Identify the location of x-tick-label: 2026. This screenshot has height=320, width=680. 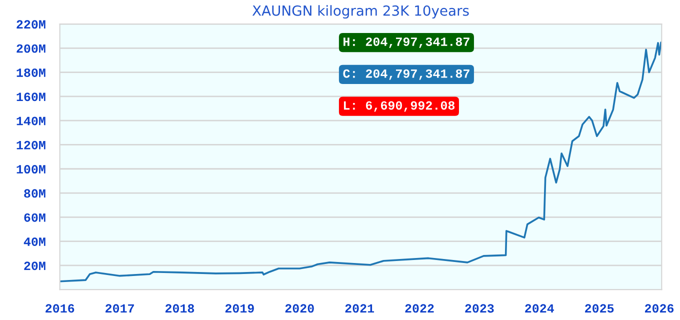
(659, 308).